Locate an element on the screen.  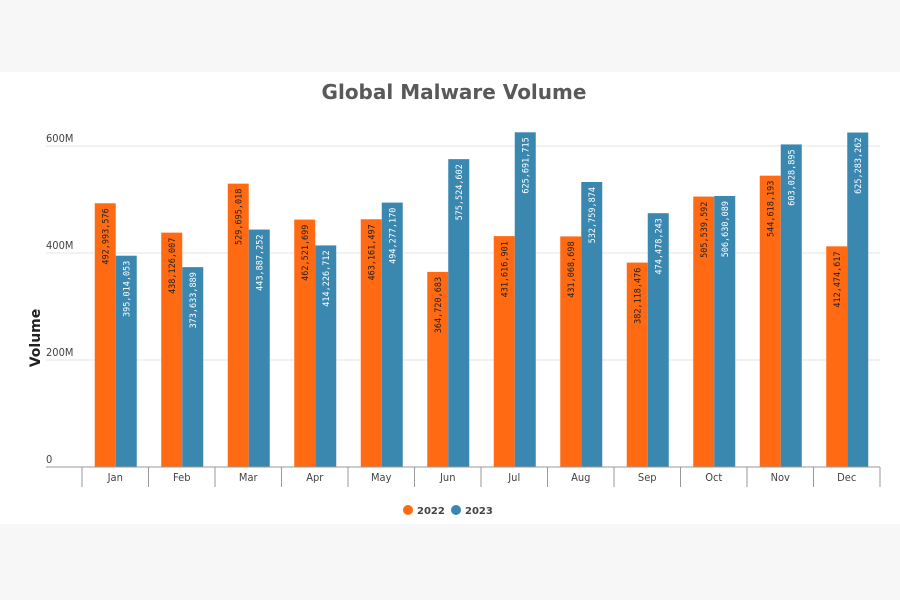
x-tick-label: Nov is located at coordinates (780, 477).